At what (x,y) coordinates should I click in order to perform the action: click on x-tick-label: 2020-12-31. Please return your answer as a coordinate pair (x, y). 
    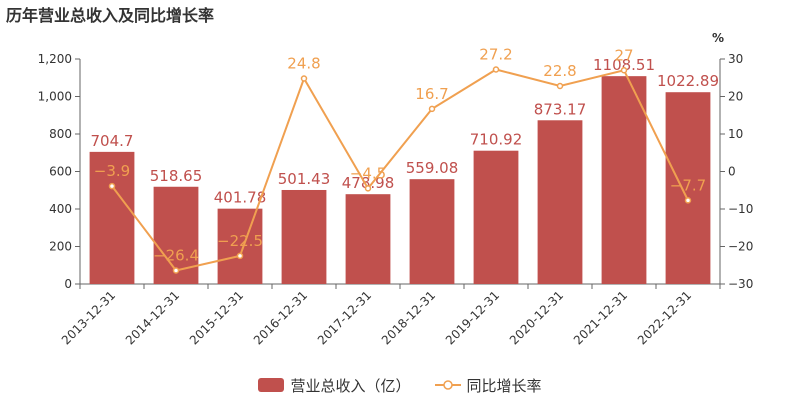
    Looking at the image, I should click on (536, 317).